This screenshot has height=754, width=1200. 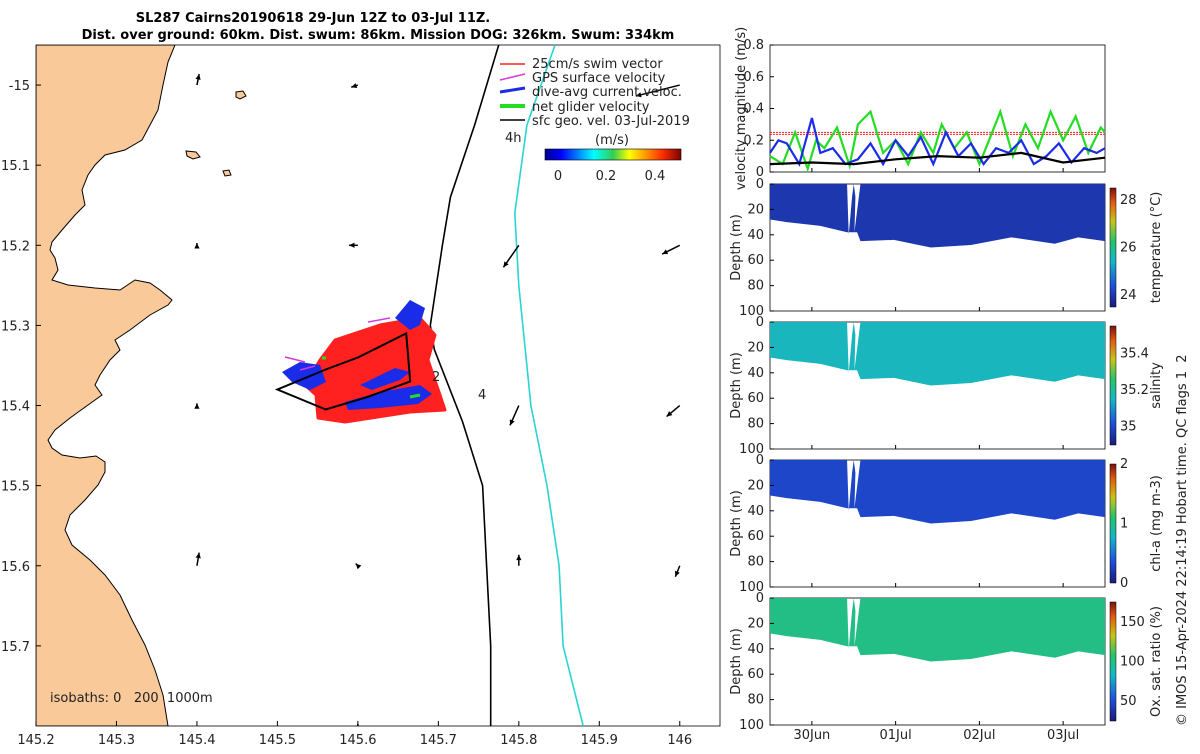 I want to click on velocity-ylabel: velocity magnitude (m/s), so click(x=741, y=108).